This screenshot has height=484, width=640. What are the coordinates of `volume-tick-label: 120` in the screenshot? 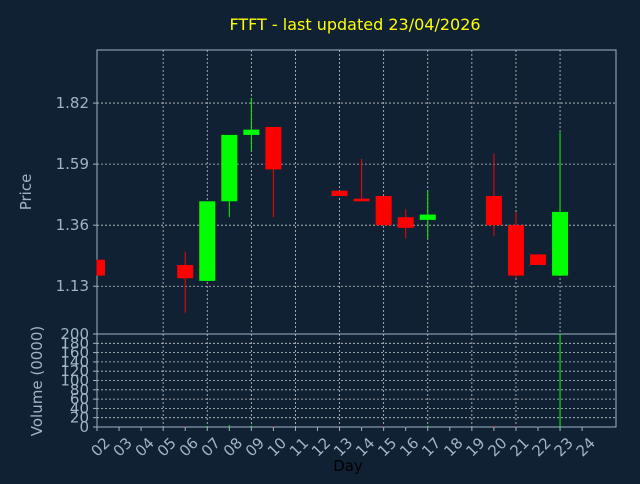 It's located at (74, 371).